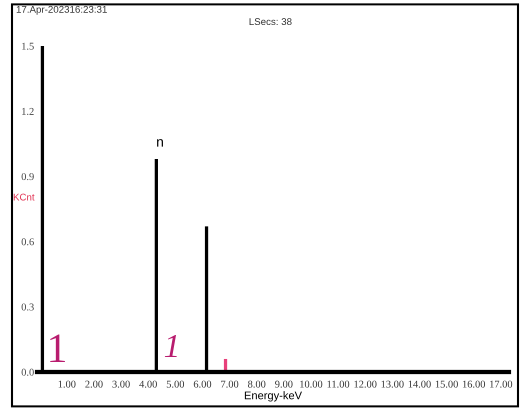 The height and width of the screenshot is (408, 520). Describe the element at coordinates (28, 372) in the screenshot. I see `y-tick-label: 0.0` at that location.